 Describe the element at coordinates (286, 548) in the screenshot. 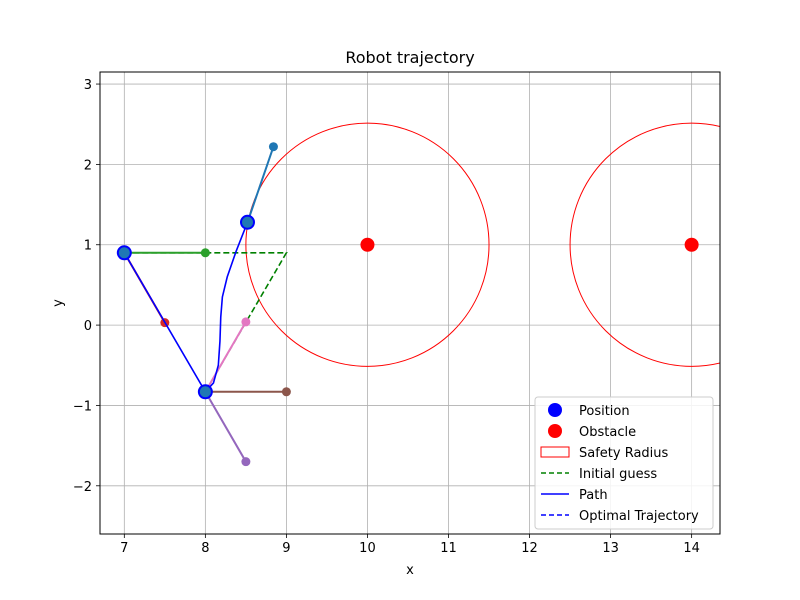

I see `x-tick-label: 9` at that location.